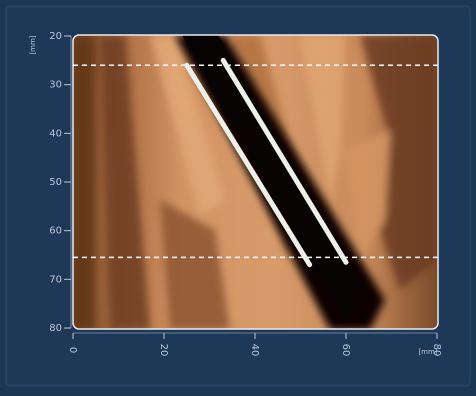  What do you see at coordinates (55, 328) in the screenshot?
I see `y-tick-label: 80` at bounding box center [55, 328].